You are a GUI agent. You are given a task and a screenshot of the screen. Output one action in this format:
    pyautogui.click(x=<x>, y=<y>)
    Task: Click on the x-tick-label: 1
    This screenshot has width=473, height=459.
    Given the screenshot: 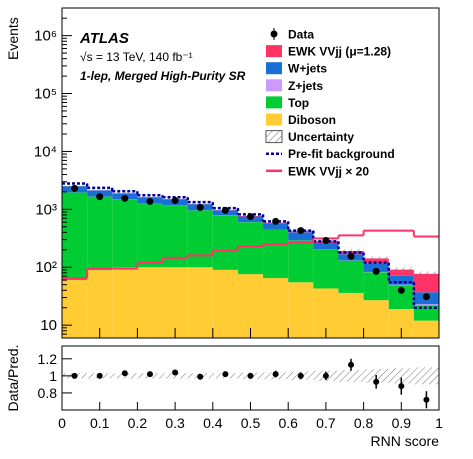 What is the action you would take?
    pyautogui.click(x=439, y=423)
    